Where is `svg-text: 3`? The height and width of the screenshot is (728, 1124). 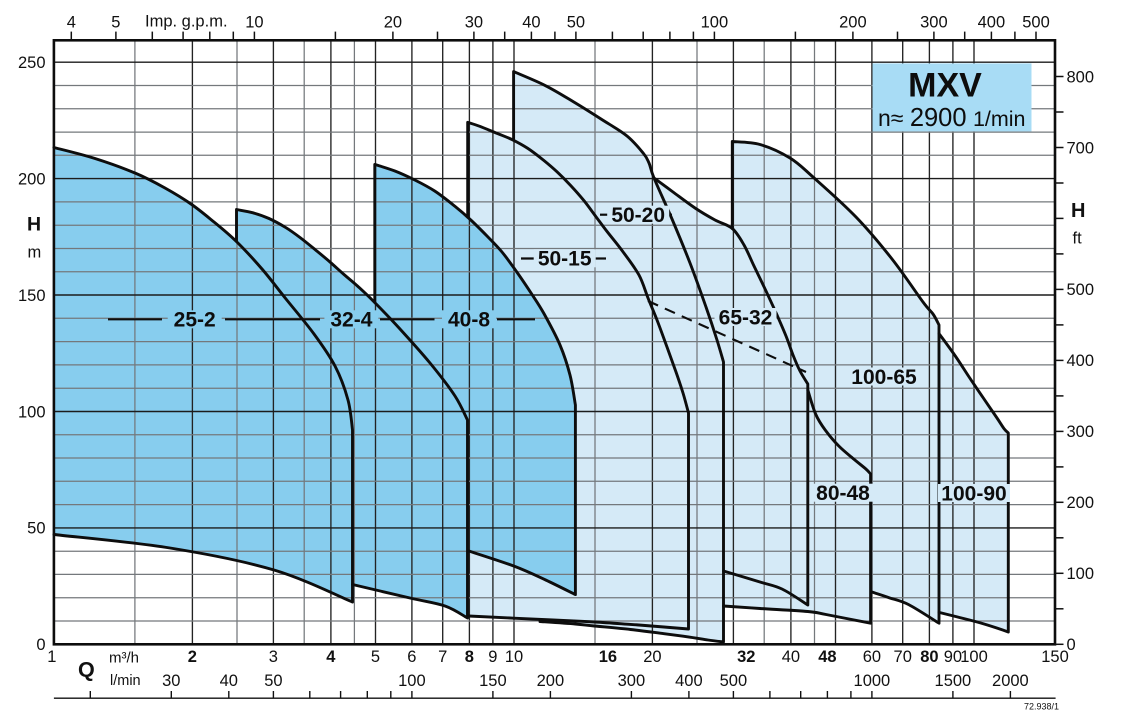
svg-text: 3 is located at coordinates (273, 657).